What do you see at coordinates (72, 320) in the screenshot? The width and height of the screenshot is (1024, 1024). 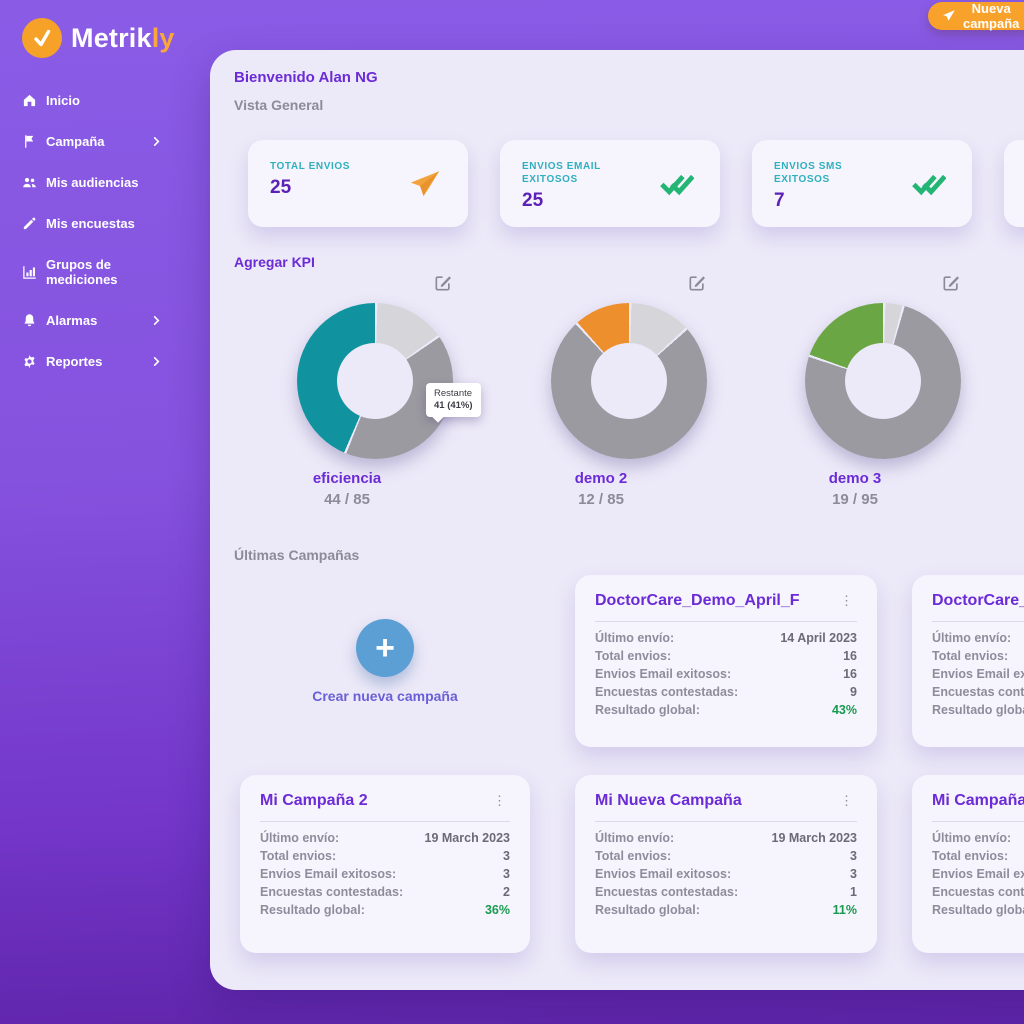 I see `sidebar-item-label: Alarmas` at bounding box center [72, 320].